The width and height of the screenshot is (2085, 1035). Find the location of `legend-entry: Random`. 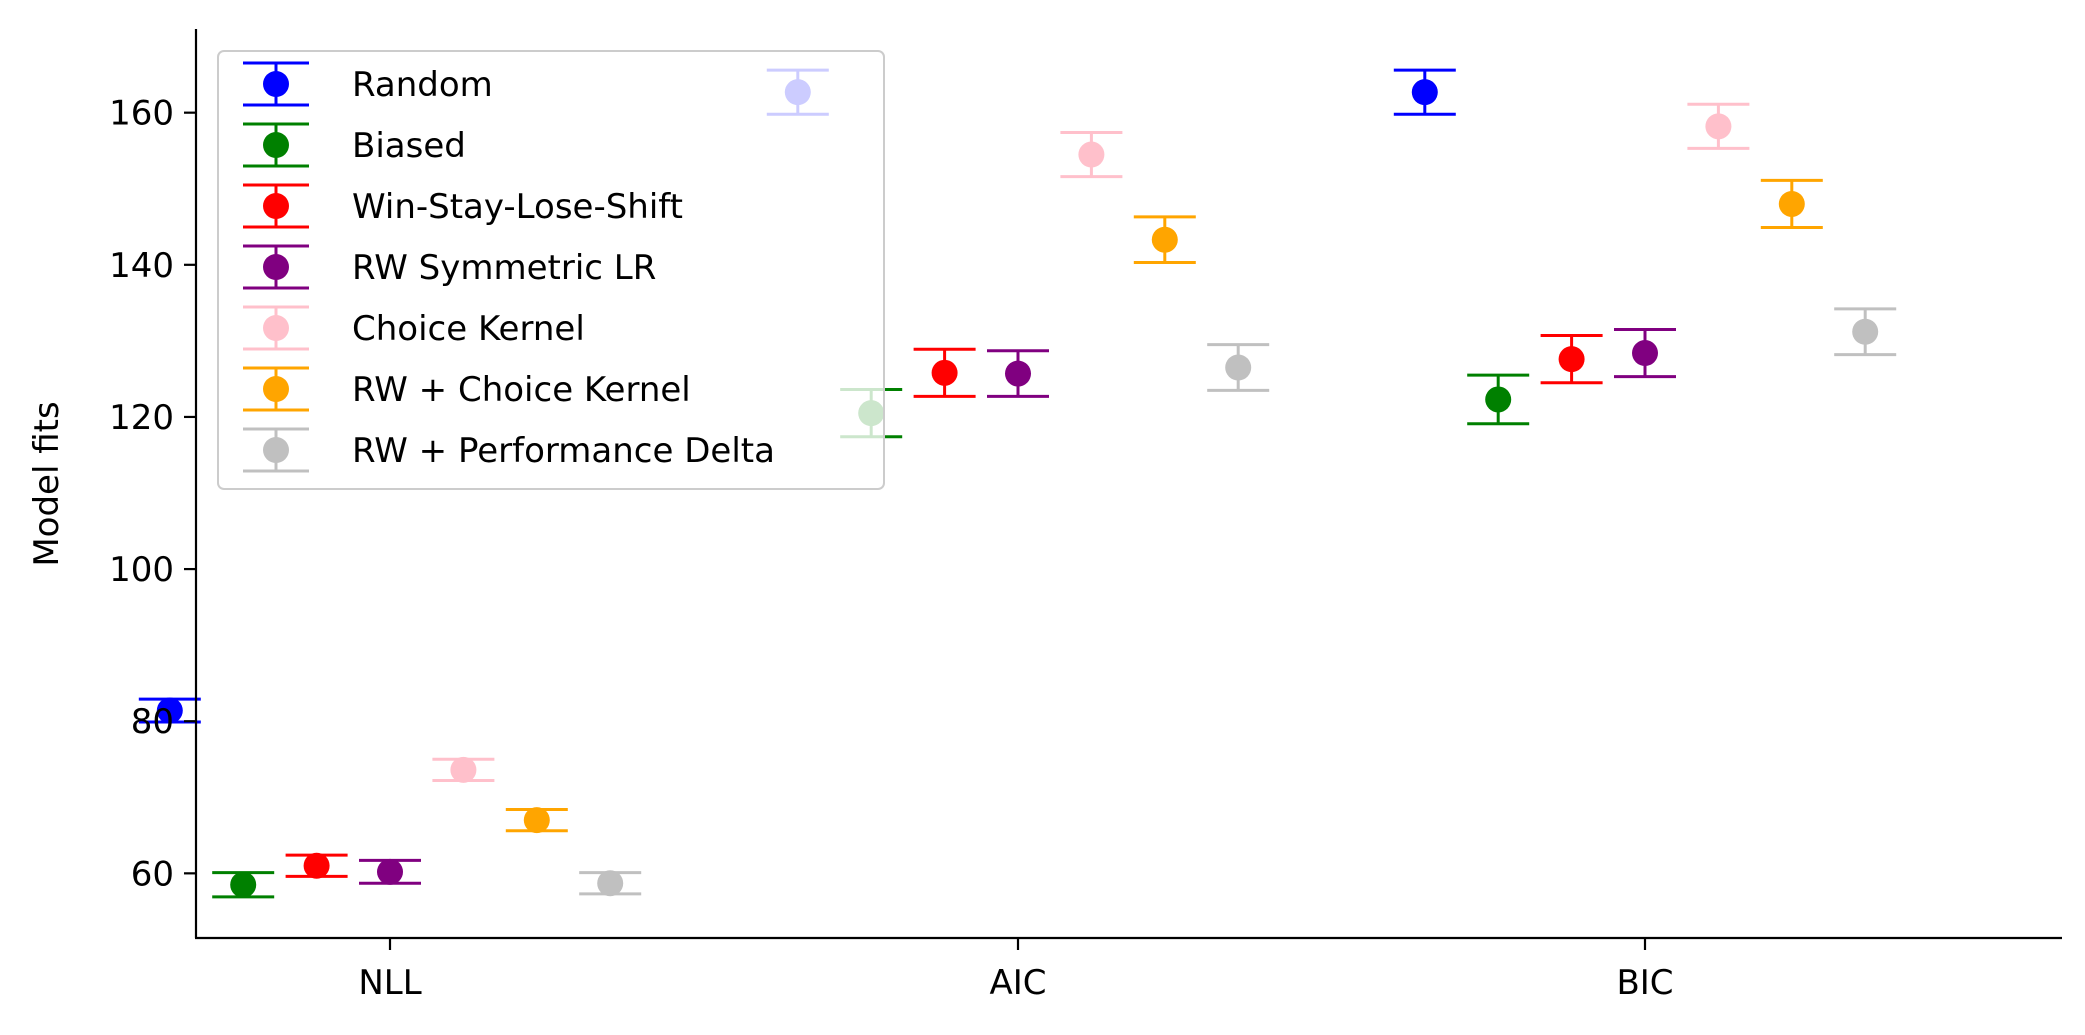

legend-entry: Random is located at coordinates (368, 84).